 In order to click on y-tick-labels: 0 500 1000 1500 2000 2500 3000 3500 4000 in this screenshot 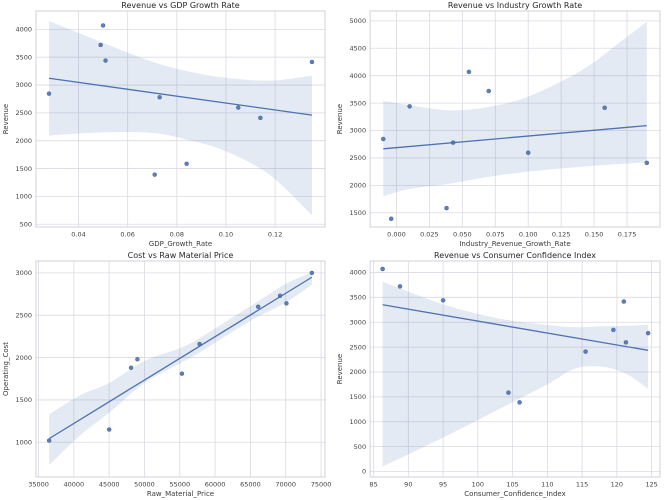, I will do `click(358, 372)`.